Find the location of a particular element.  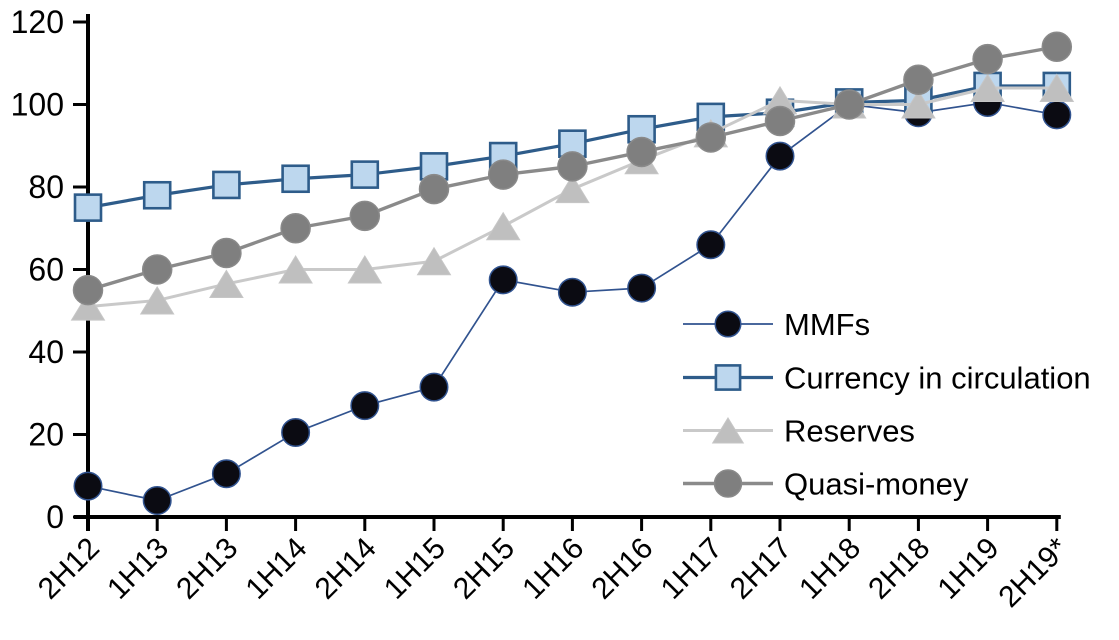

x-tick-label: 1H13 is located at coordinates (138, 569).